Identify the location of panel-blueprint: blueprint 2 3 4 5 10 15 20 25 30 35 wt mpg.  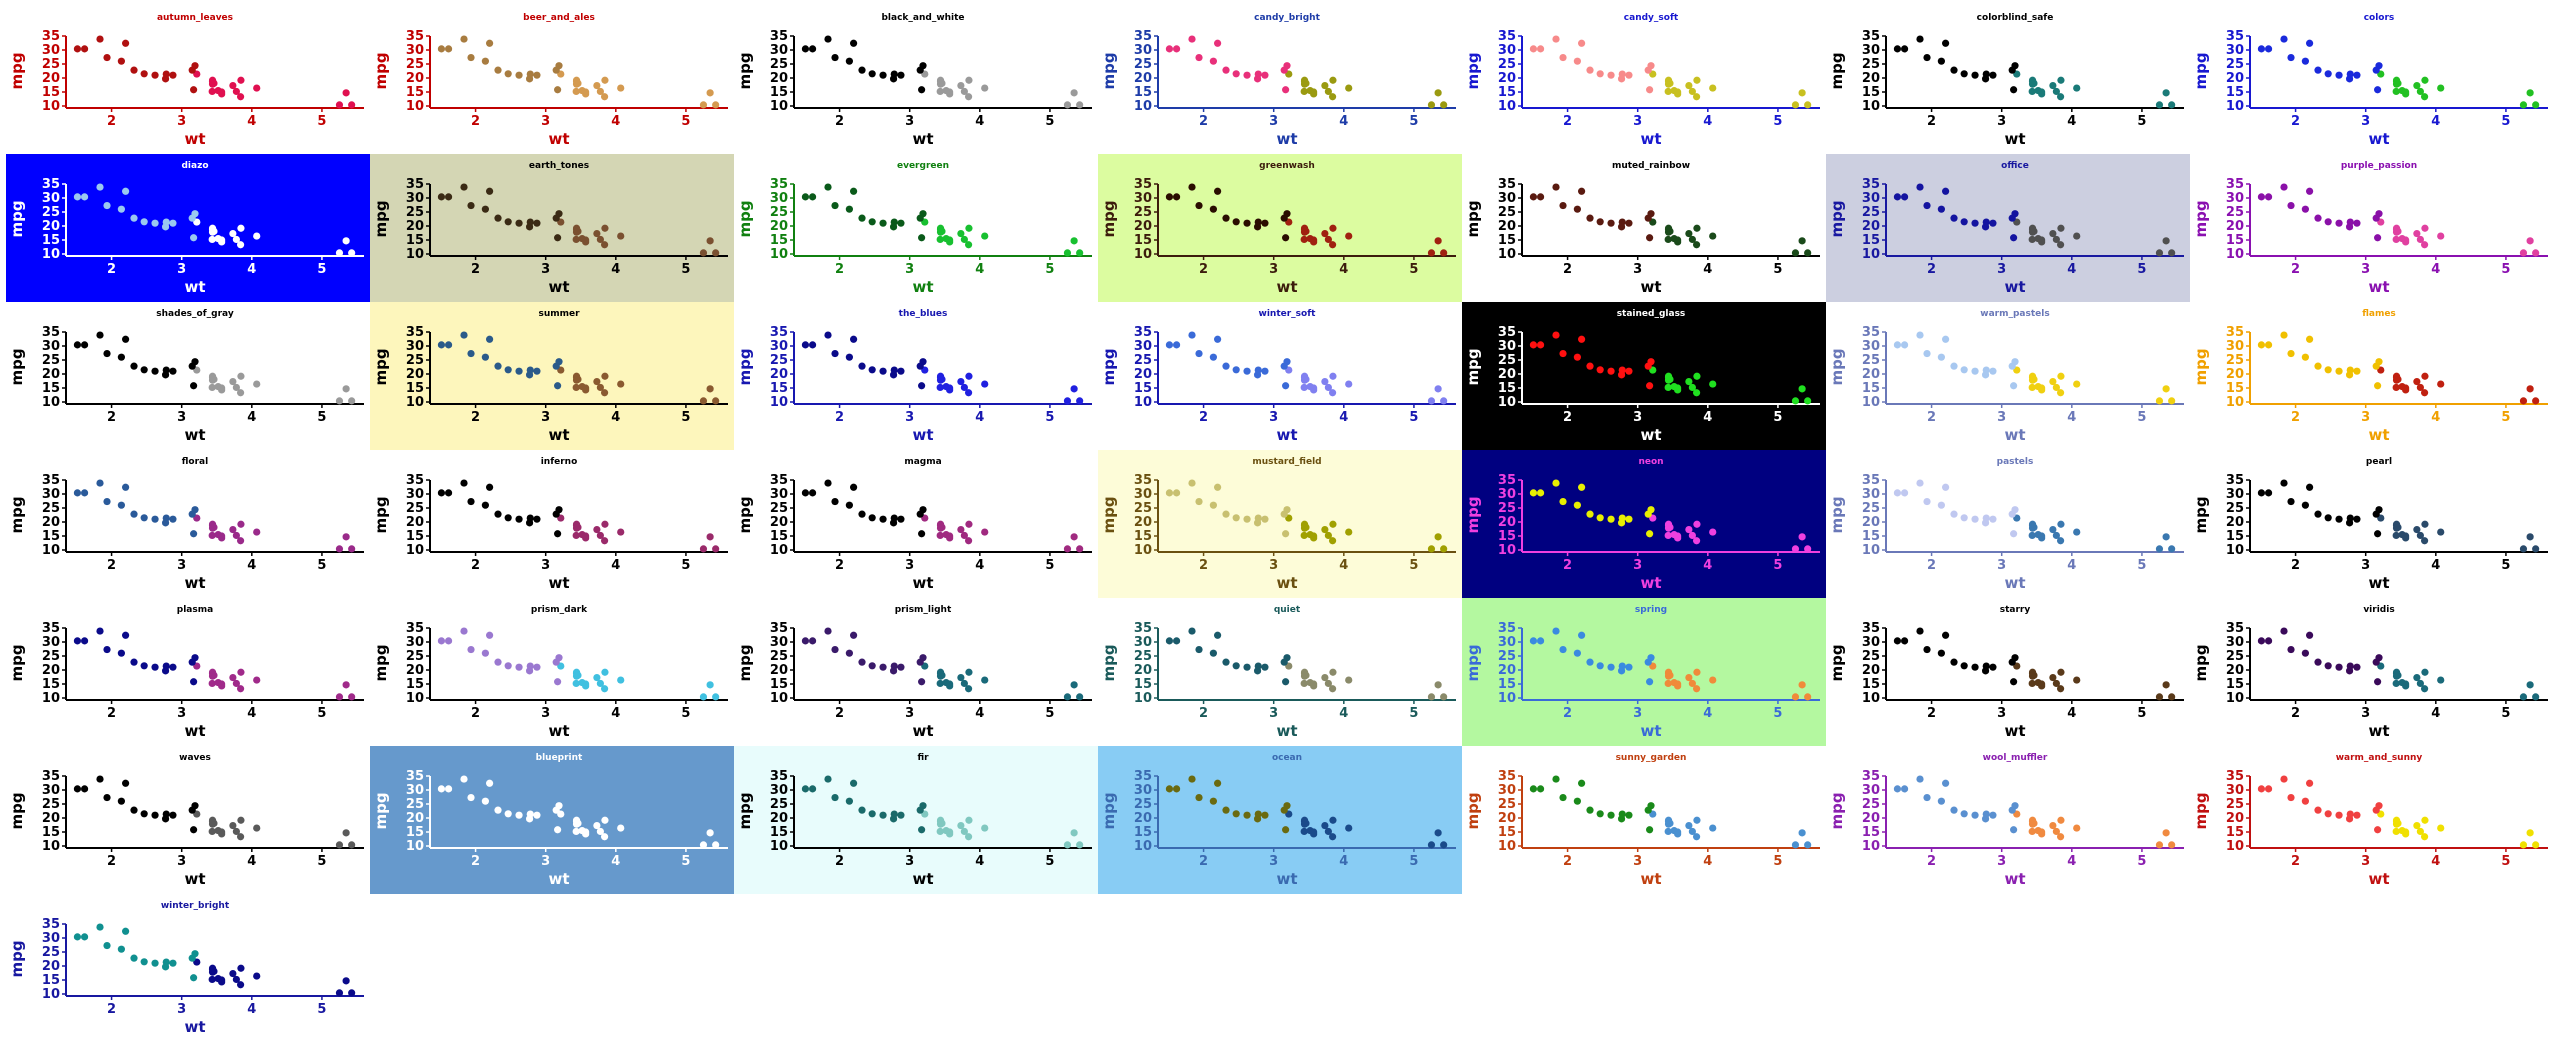
(552, 820).